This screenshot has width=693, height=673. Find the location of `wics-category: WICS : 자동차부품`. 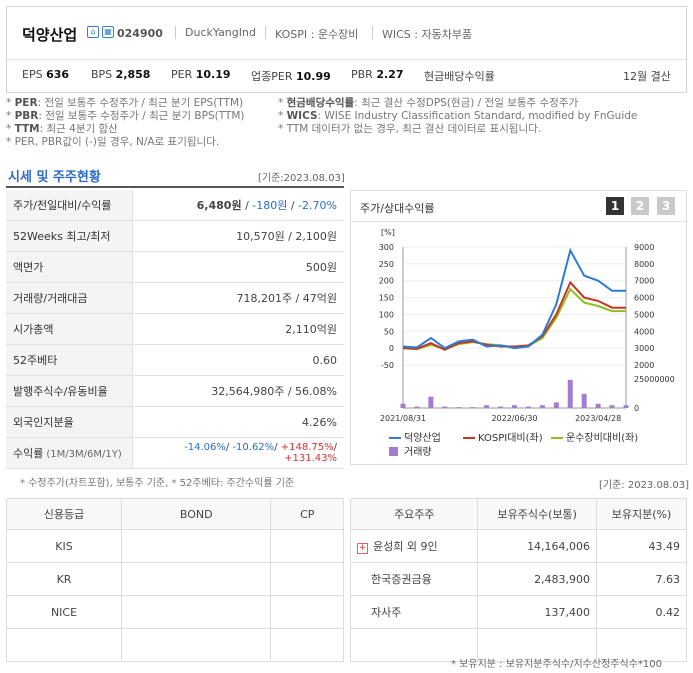

wics-category: WICS : 자동차부품 is located at coordinates (427, 34).